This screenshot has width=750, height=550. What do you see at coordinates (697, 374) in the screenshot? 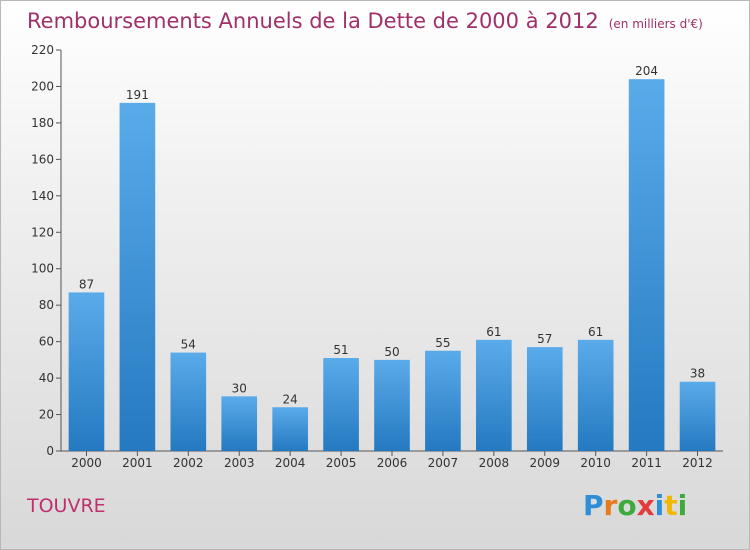
I see `bar-value-label: 38` at bounding box center [697, 374].